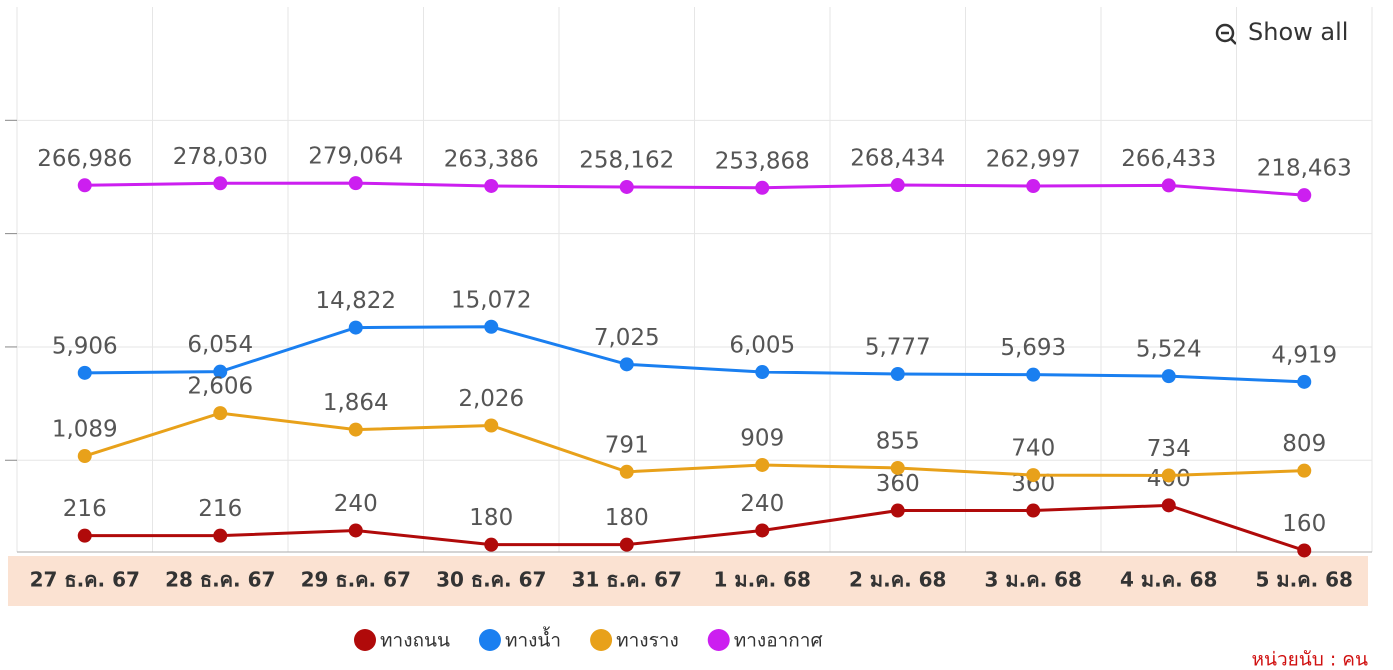  Describe the element at coordinates (762, 580) in the screenshot. I see `x-tick-label: 1 ม.ค. 68` at that location.